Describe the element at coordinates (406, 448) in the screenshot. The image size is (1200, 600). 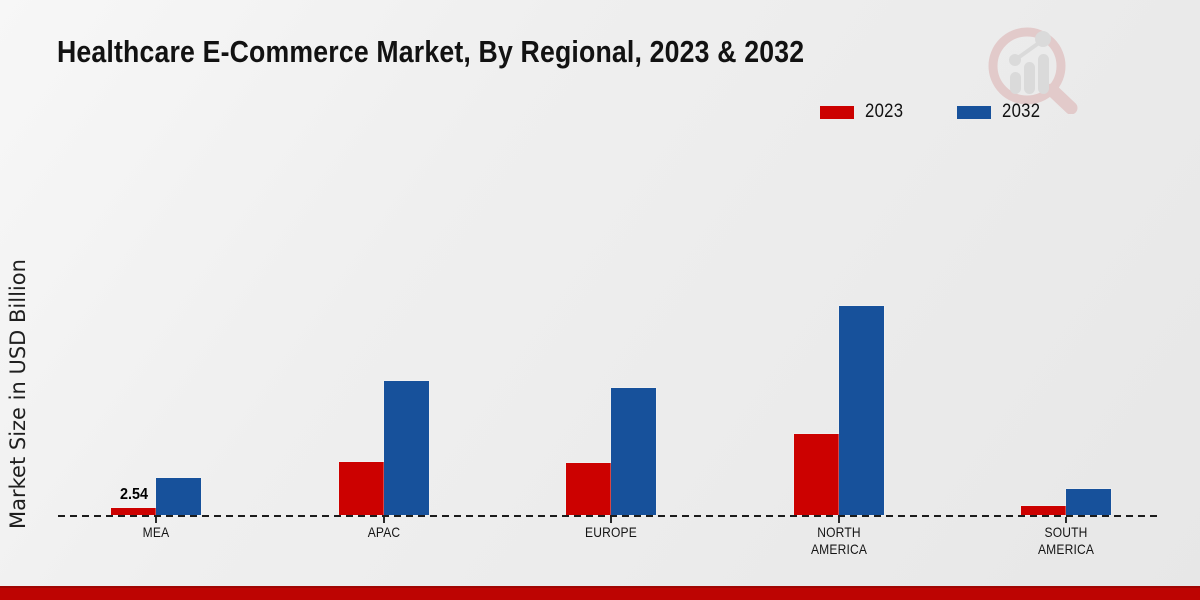
I see `bar-2032-apac` at that location.